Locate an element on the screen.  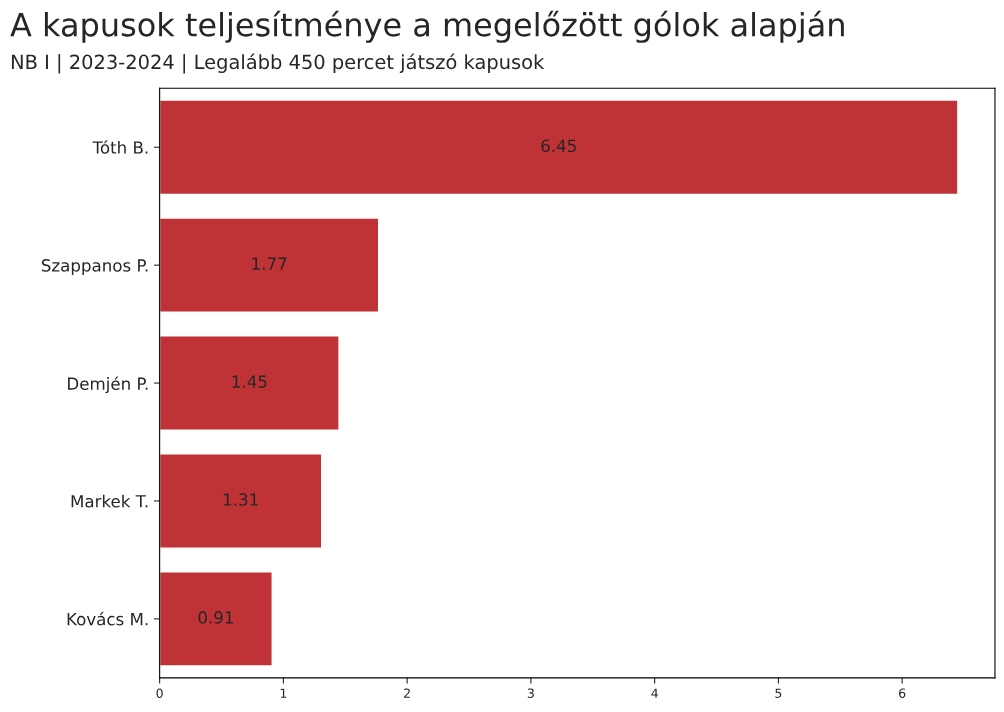
data-label: 0.91 is located at coordinates (215, 617).